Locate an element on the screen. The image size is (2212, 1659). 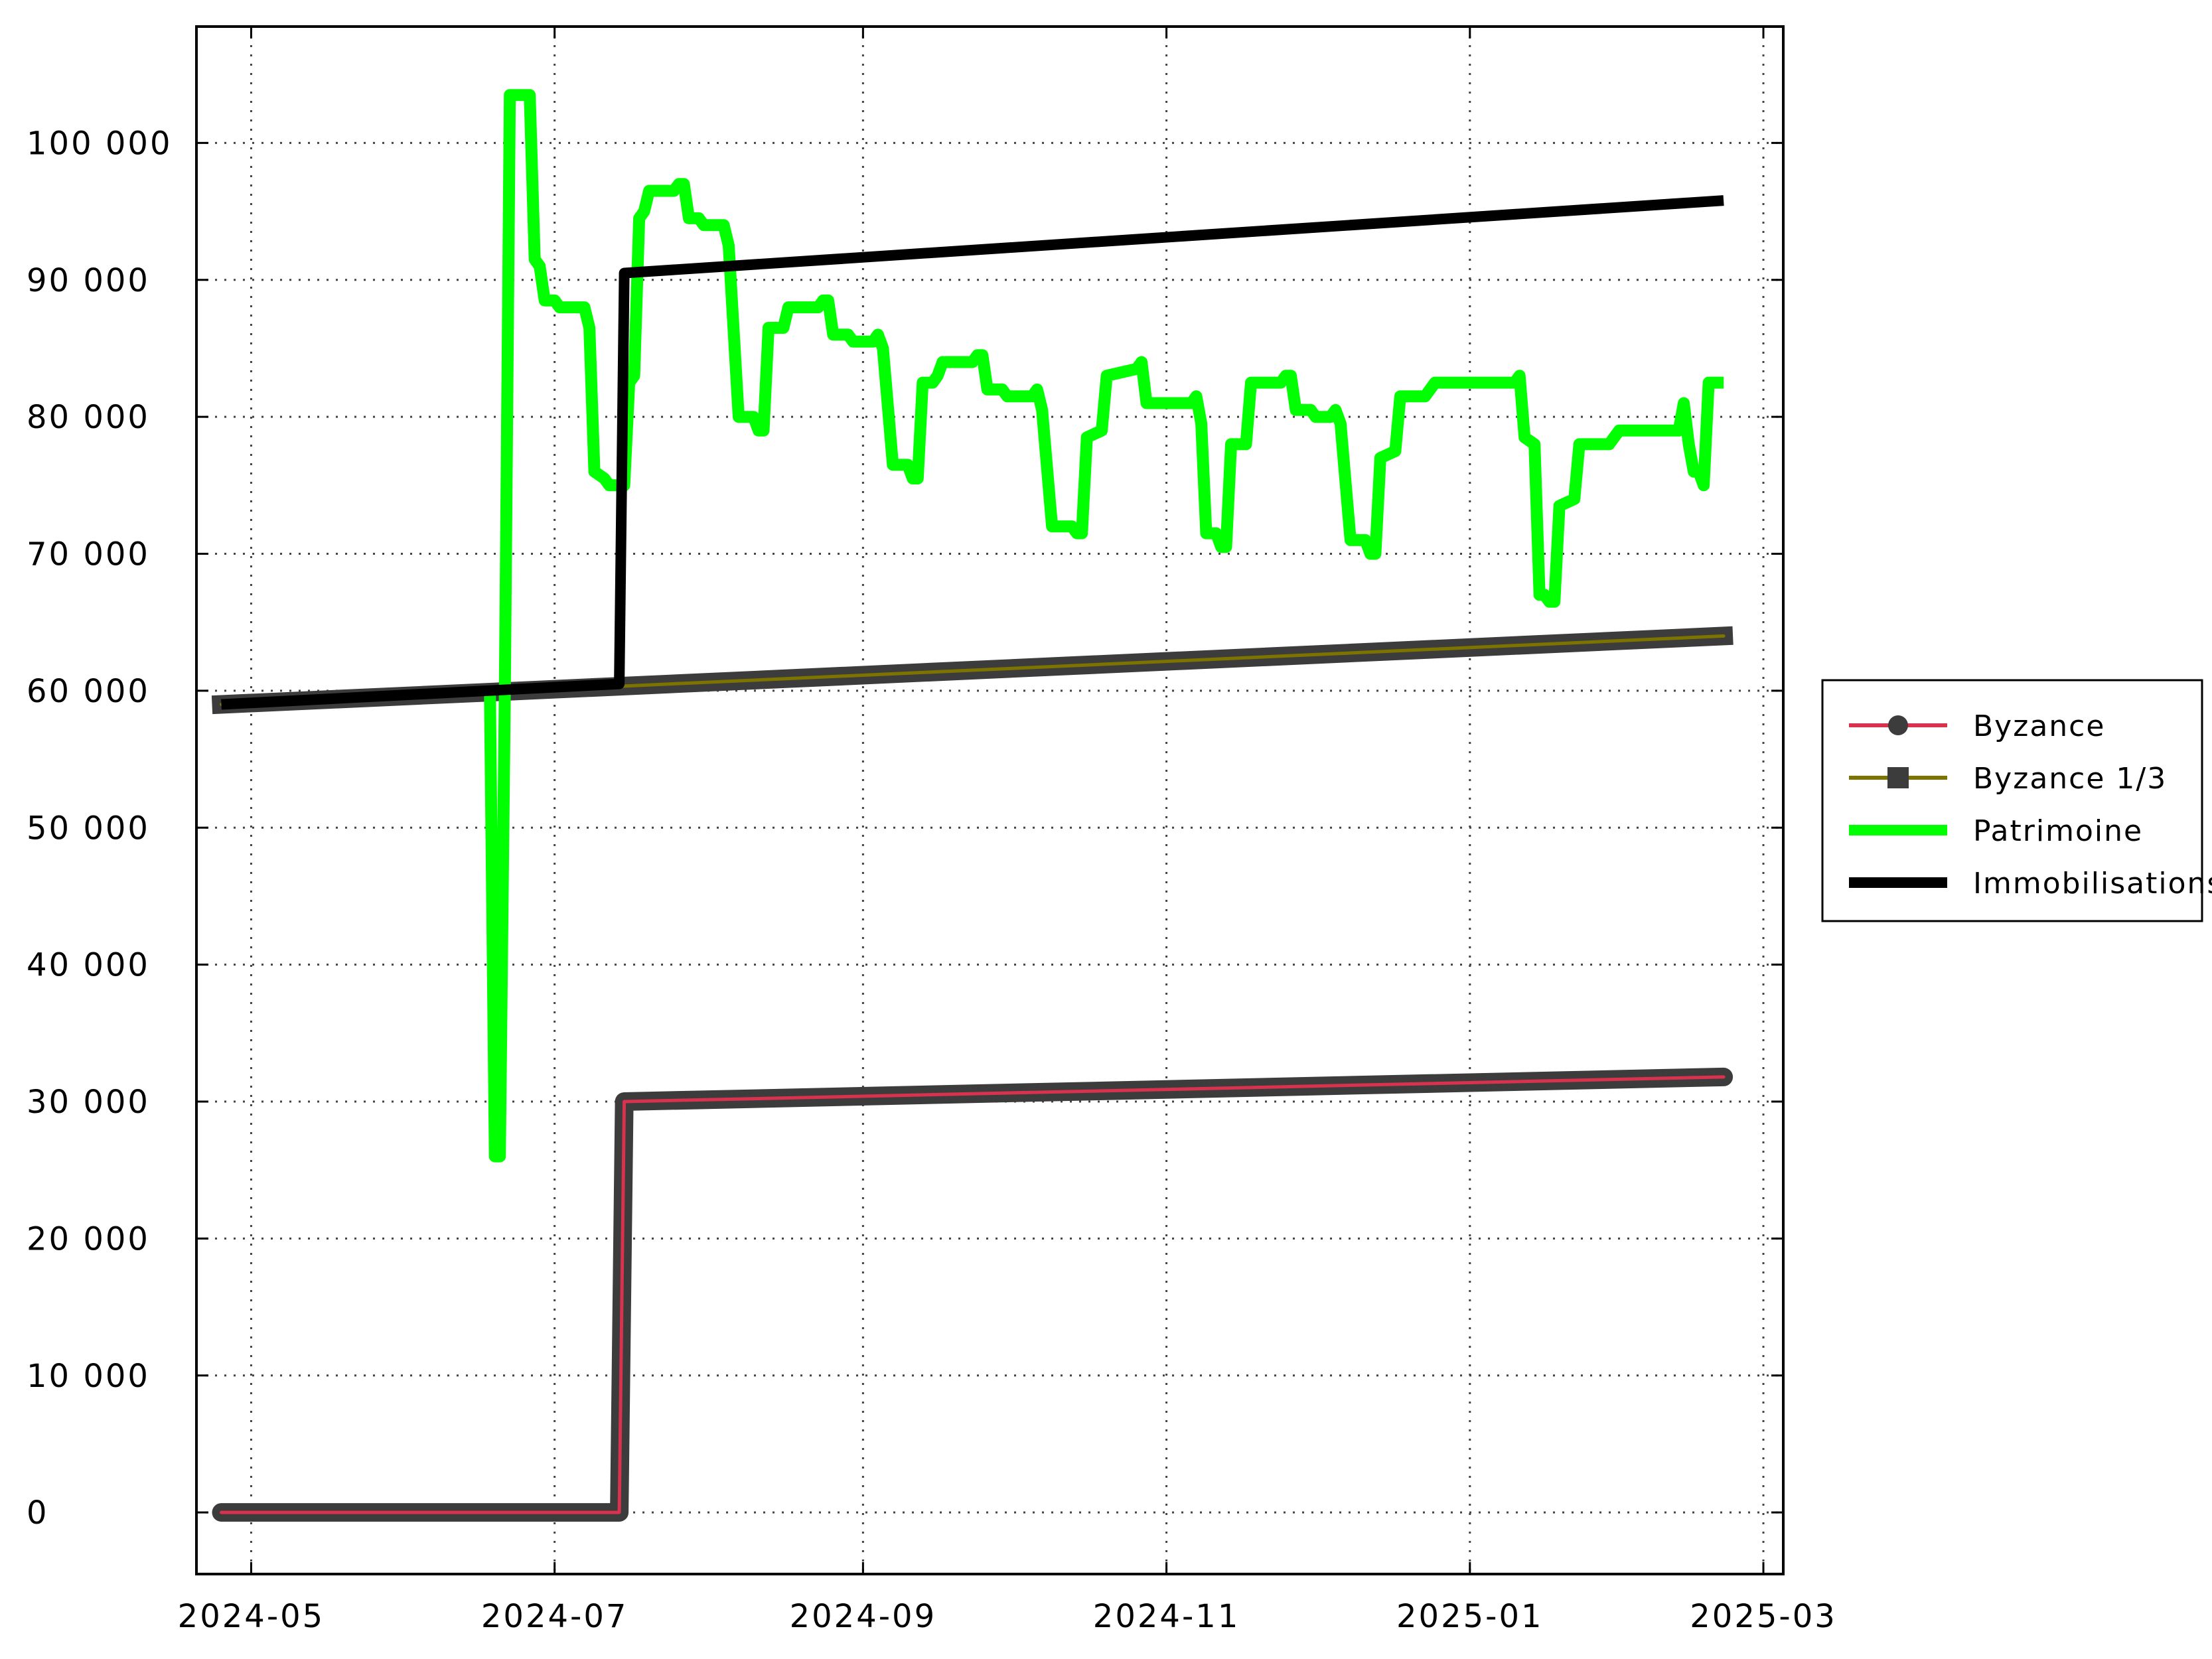
x-tick-label: 2024-11 is located at coordinates (1167, 1616).